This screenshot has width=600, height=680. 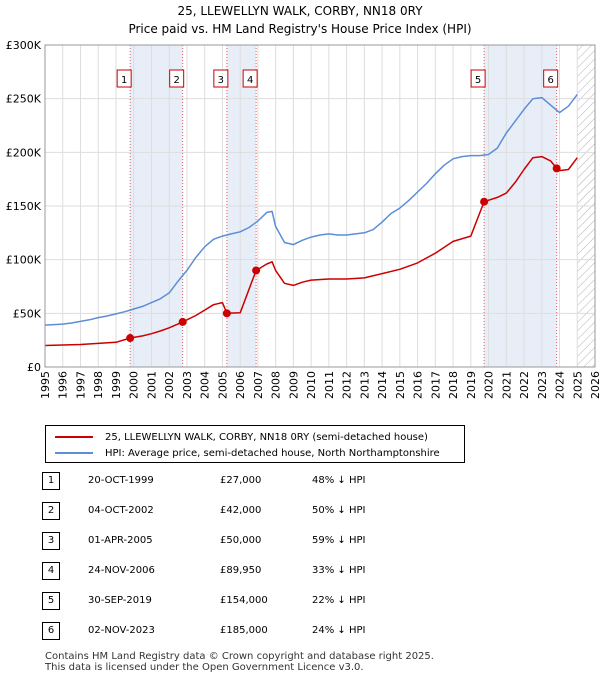 I want to click on sale-date: 01-APR-2005, so click(x=120, y=540).